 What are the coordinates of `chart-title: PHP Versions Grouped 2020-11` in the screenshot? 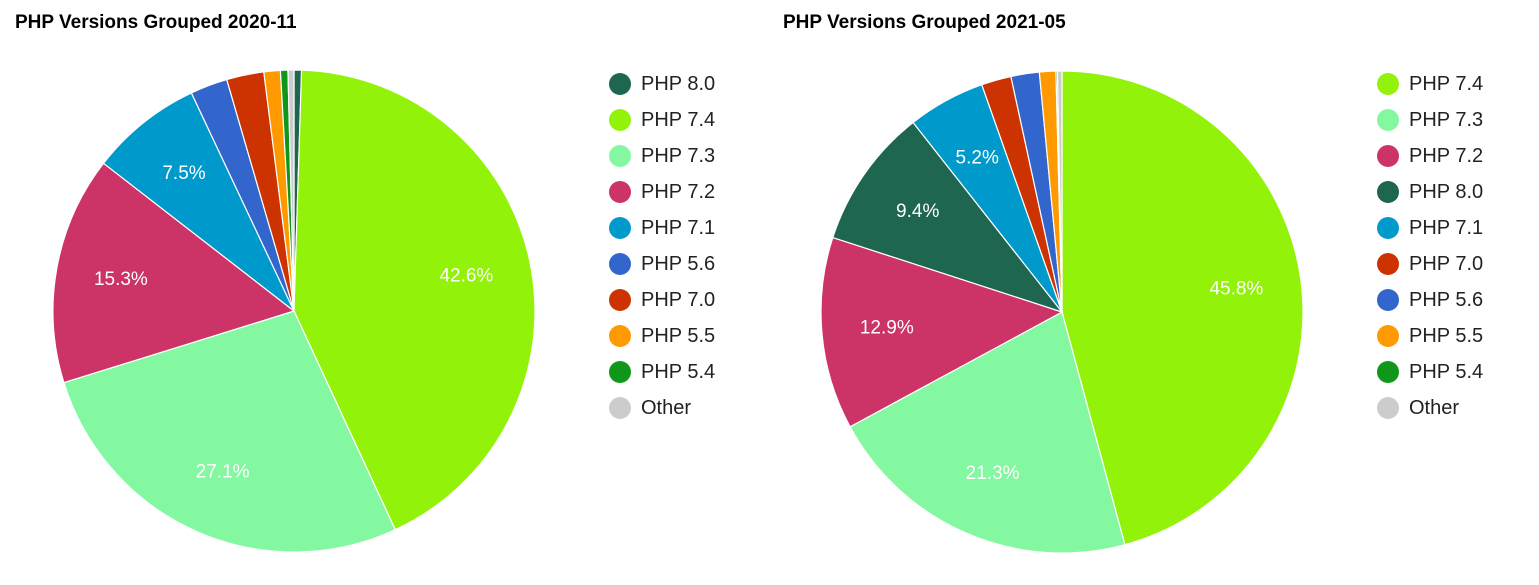 It's located at (156, 22).